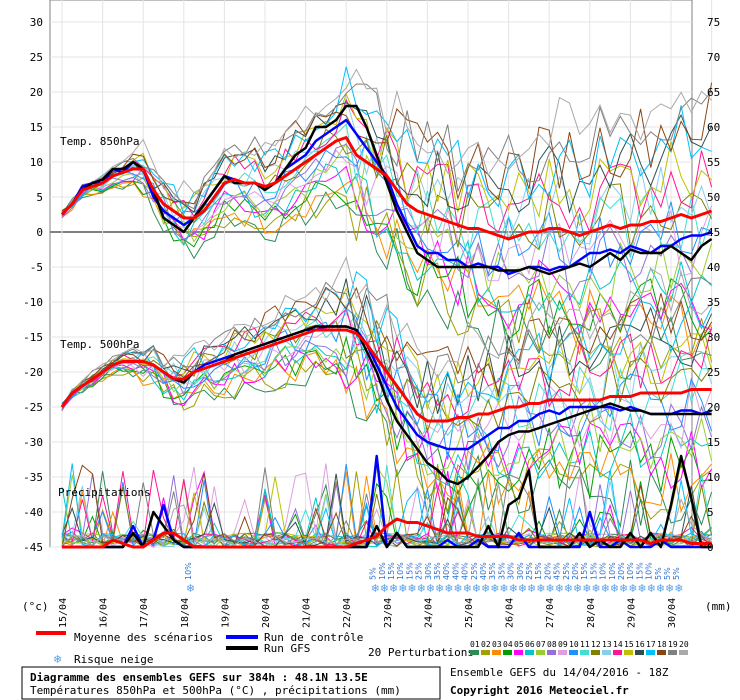 The height and width of the screenshot is (700, 740). I want to click on x-date-label: 19/04, so click(225, 613).